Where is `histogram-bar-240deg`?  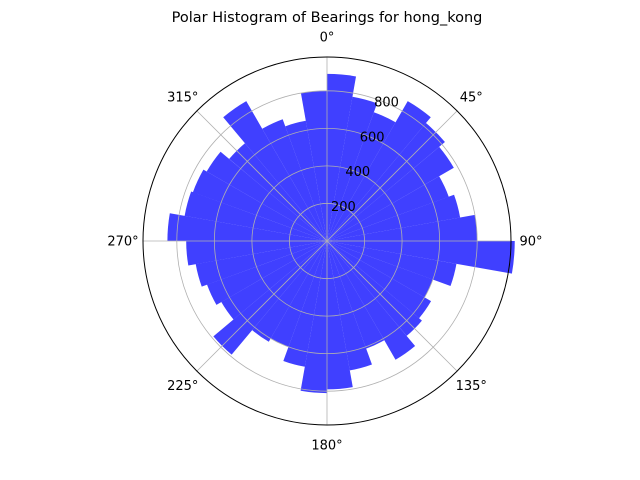
histogram-bar-240deg is located at coordinates (267, 273).